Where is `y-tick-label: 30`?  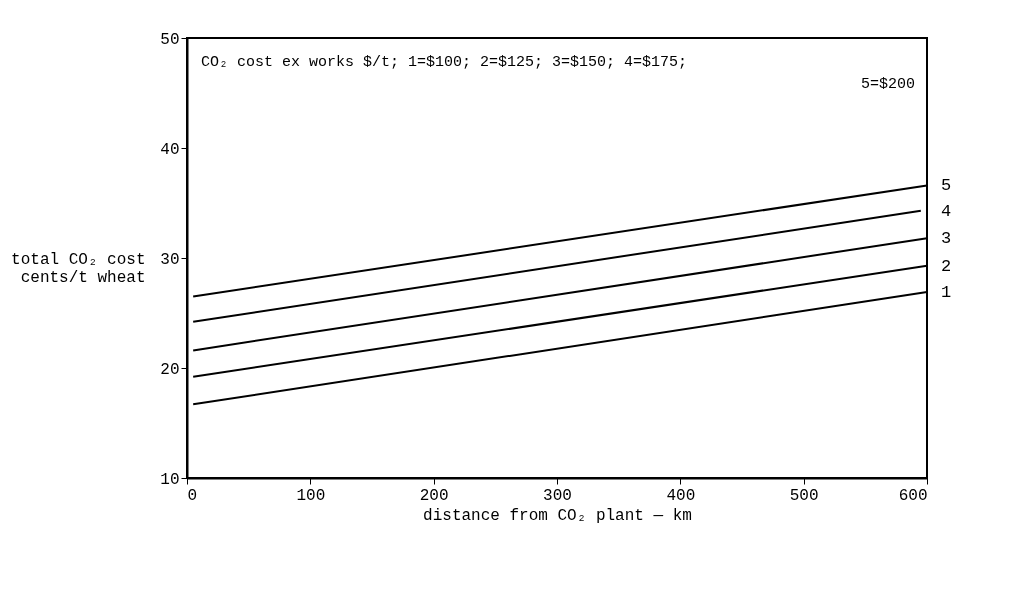
y-tick-label: 30 is located at coordinates (170, 259).